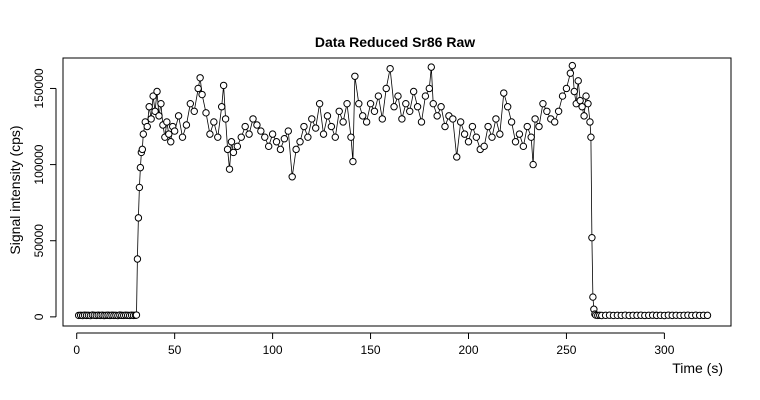  What do you see at coordinates (39, 241) in the screenshot?
I see `y-tick-label: 50000` at bounding box center [39, 241].